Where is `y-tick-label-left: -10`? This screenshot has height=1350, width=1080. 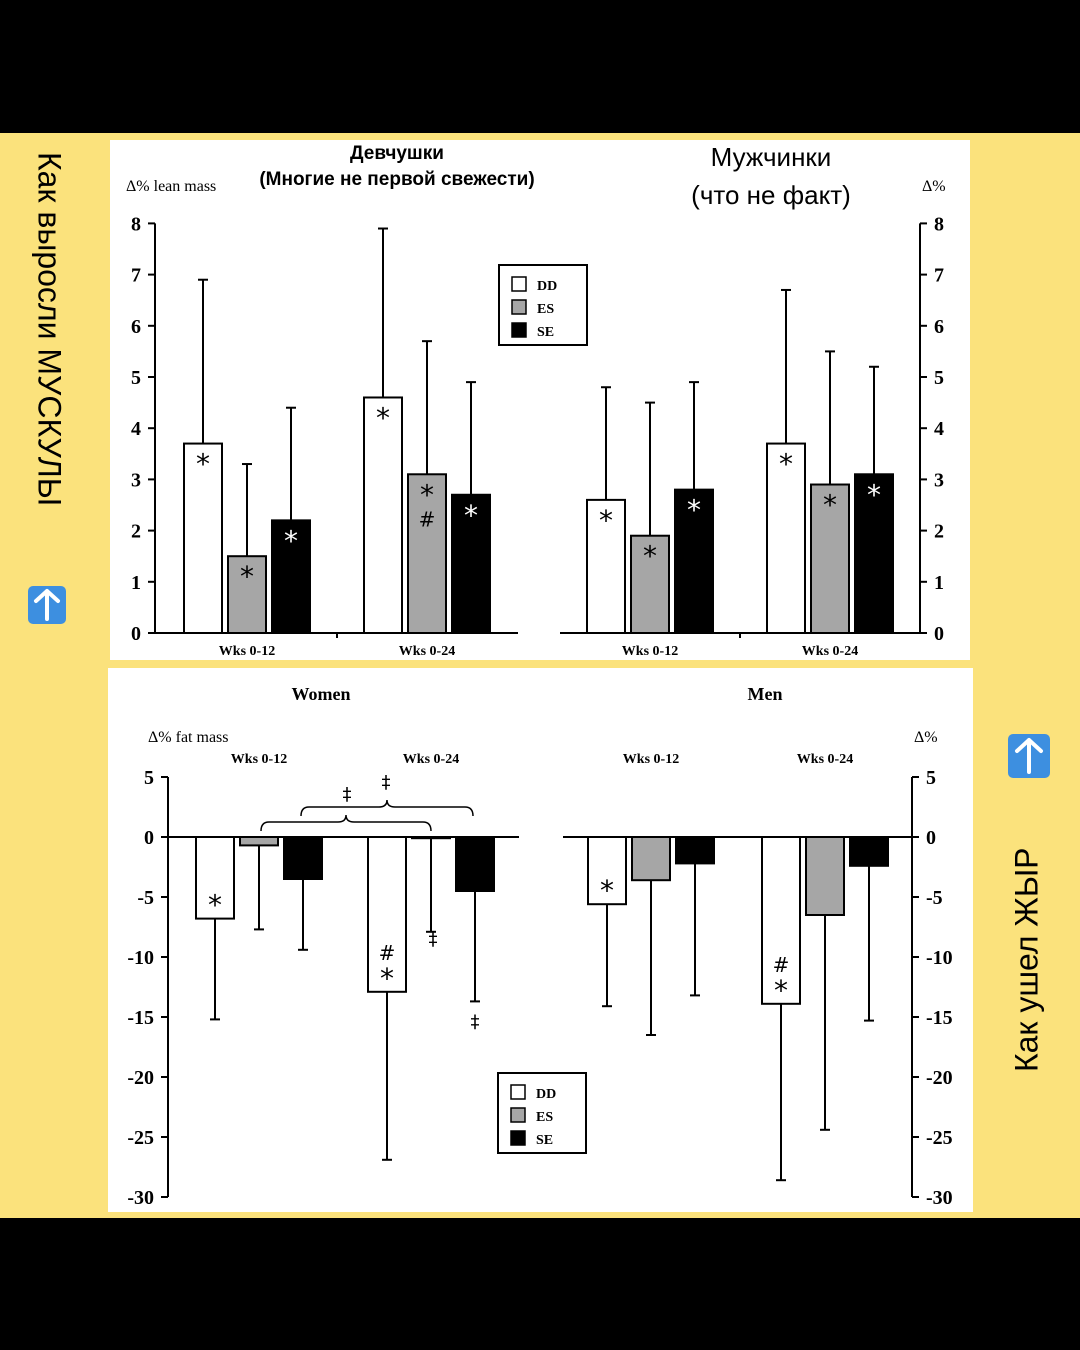
y-tick-label-left: -10 is located at coordinates (140, 958).